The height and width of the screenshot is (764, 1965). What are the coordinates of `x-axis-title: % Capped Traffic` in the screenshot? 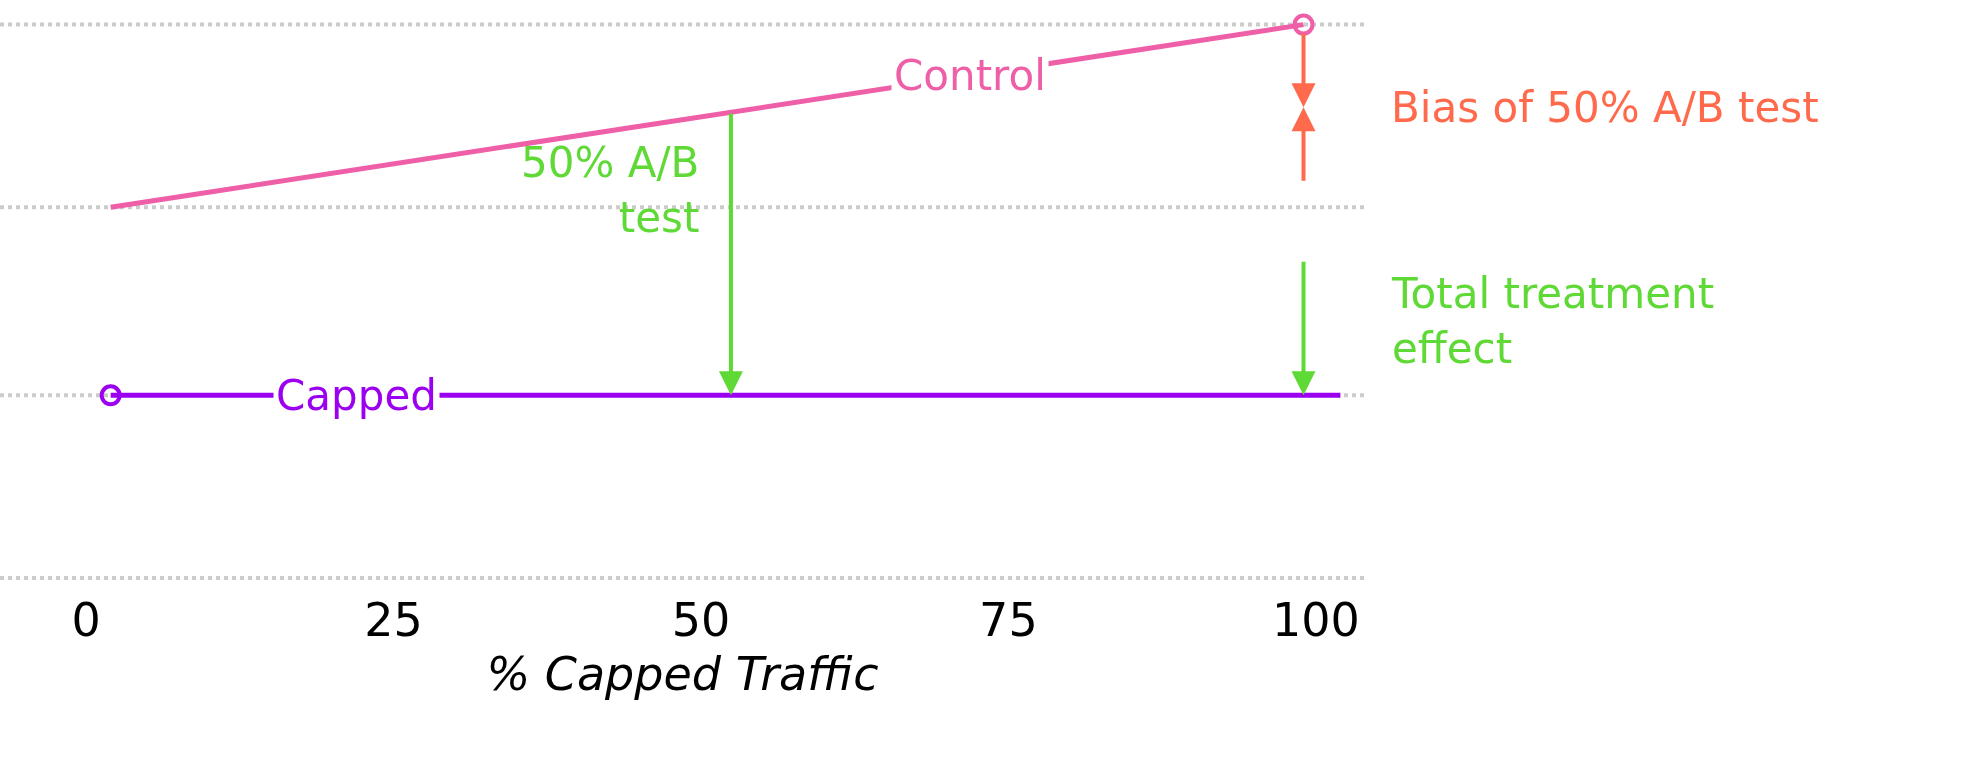 It's located at (682, 674).